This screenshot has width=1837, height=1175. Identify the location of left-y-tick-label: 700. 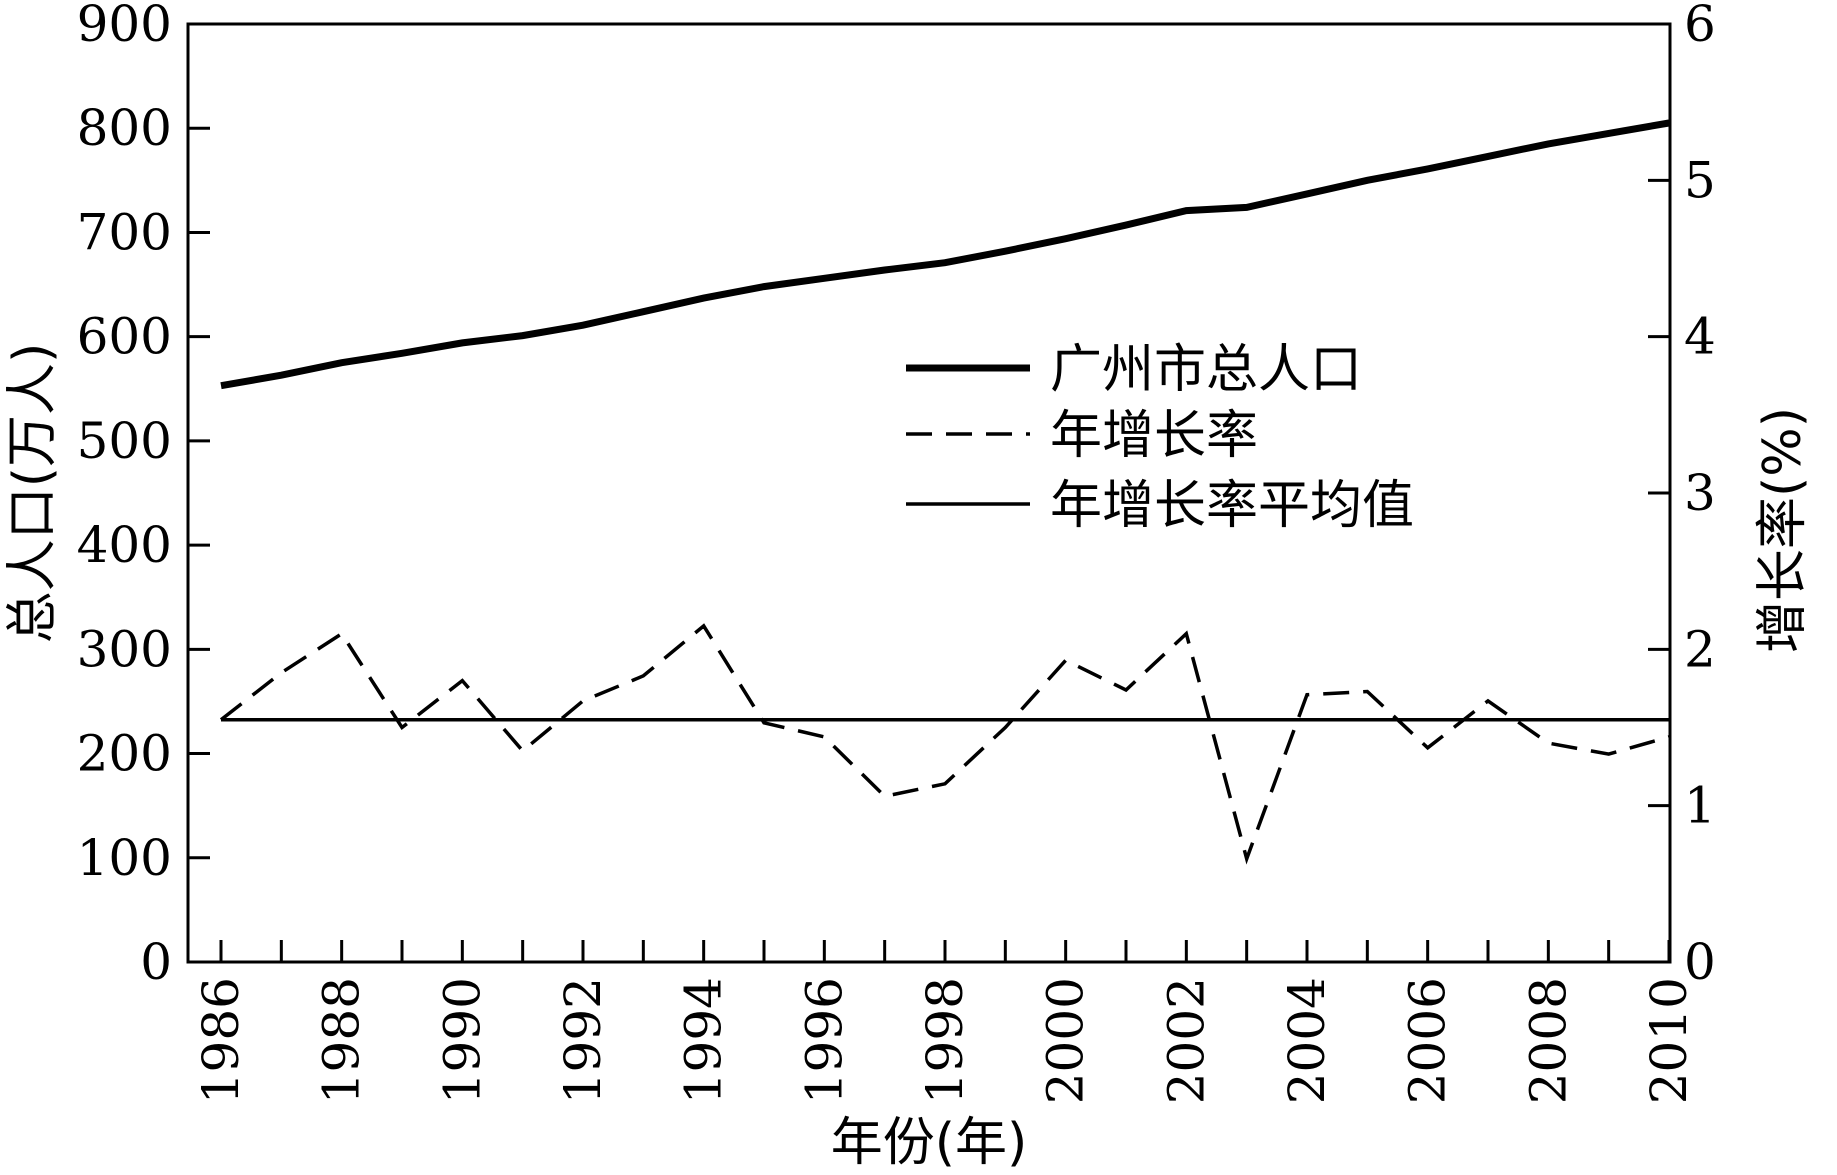
(124, 232).